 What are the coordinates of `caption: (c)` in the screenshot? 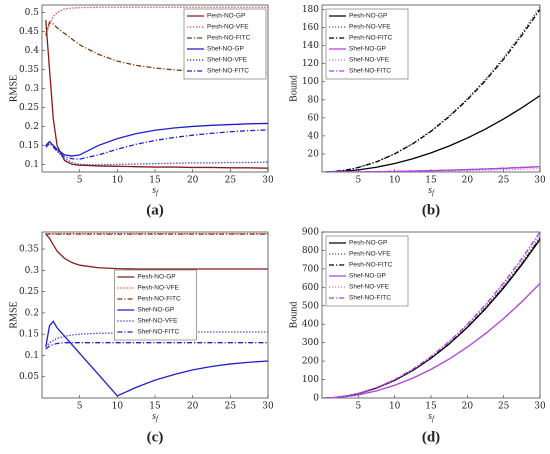 It's located at (155, 437).